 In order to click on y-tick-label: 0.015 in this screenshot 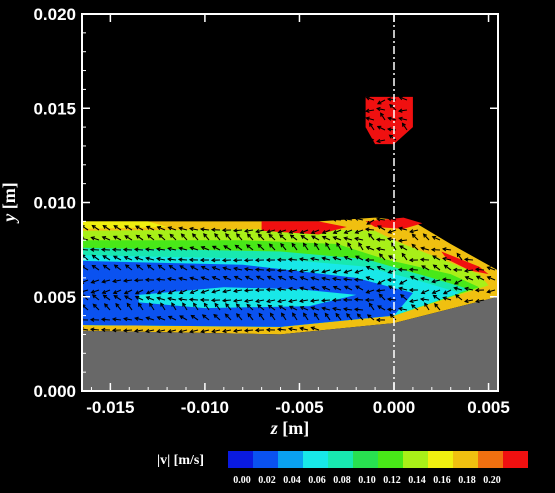, I will do `click(54, 108)`.